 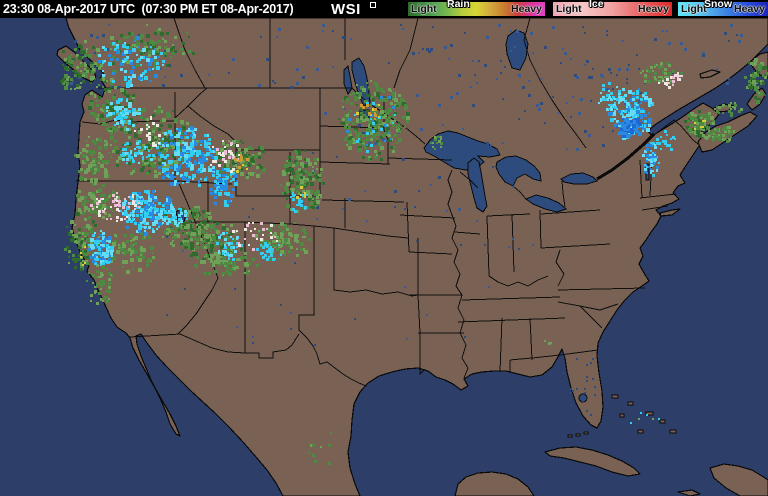 What do you see at coordinates (424, 9) in the screenshot?
I see `legend-rain-light-label: Light` at bounding box center [424, 9].